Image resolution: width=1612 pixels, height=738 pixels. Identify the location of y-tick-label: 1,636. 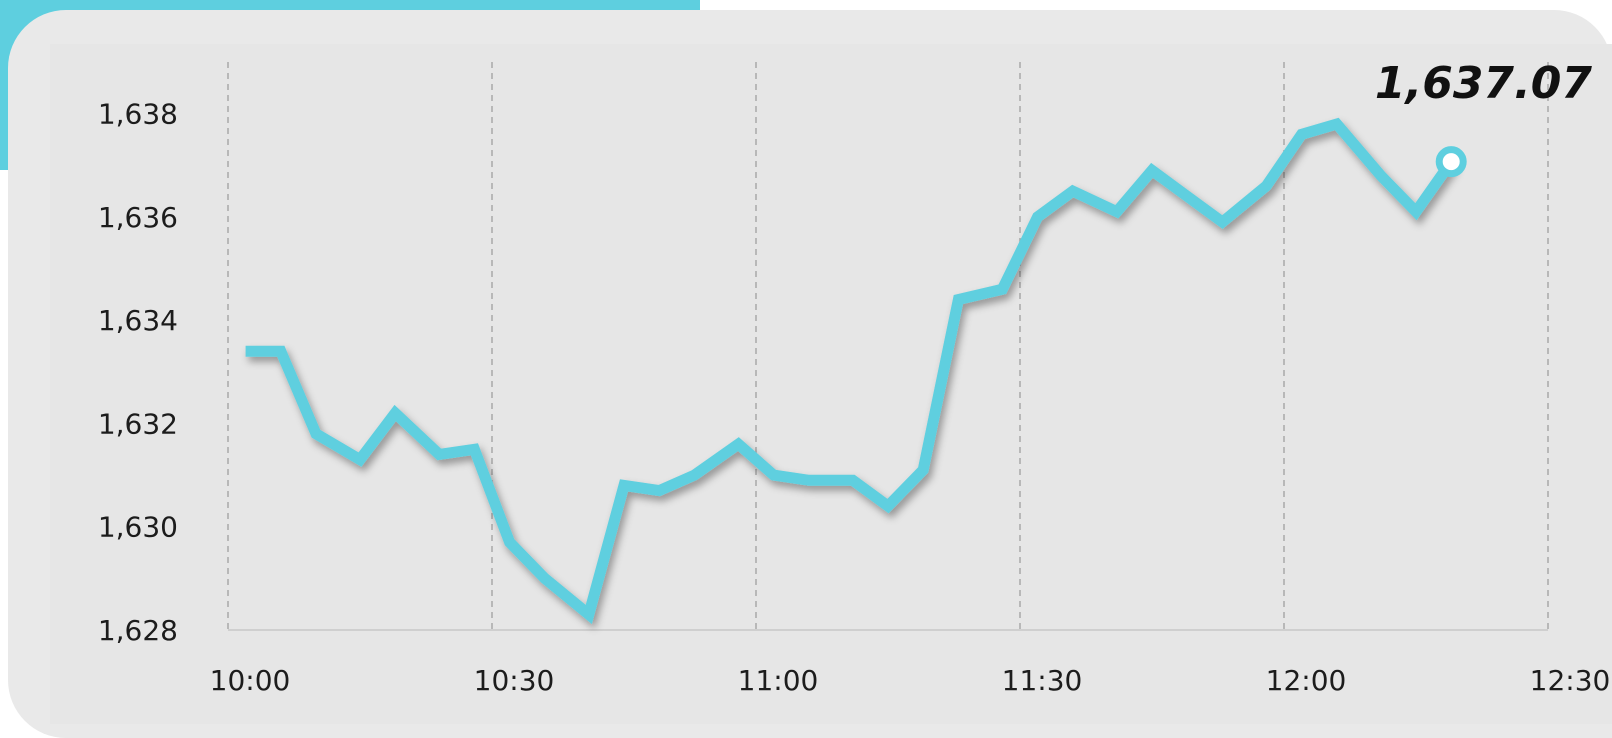
(138, 217).